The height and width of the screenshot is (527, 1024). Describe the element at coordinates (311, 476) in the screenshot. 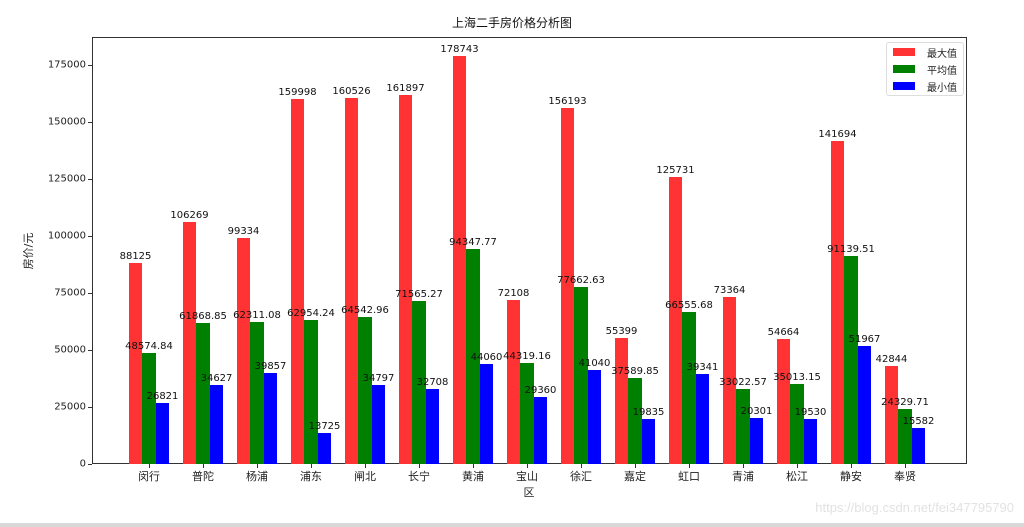

I see `x-tick-label: 浦东` at that location.